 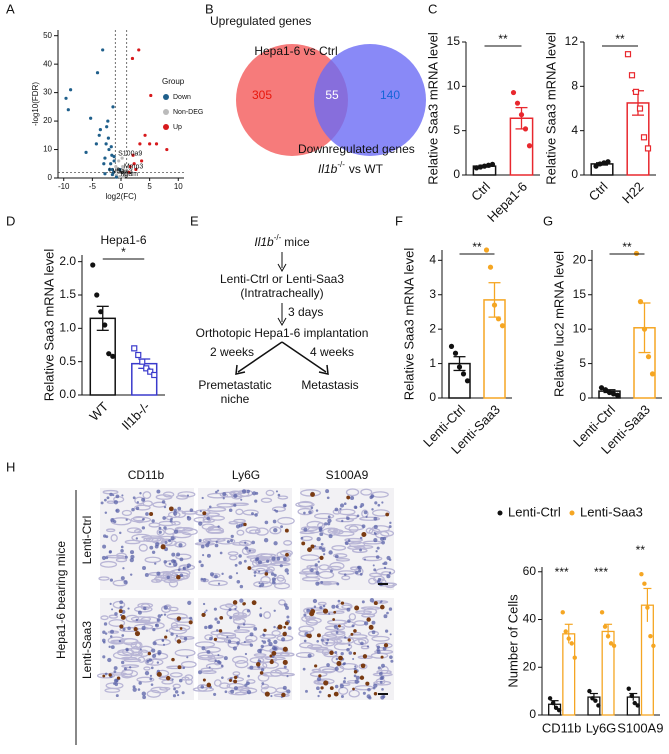 What do you see at coordinates (574, 174) in the screenshot?
I see `y-tick-label: 0` at bounding box center [574, 174].